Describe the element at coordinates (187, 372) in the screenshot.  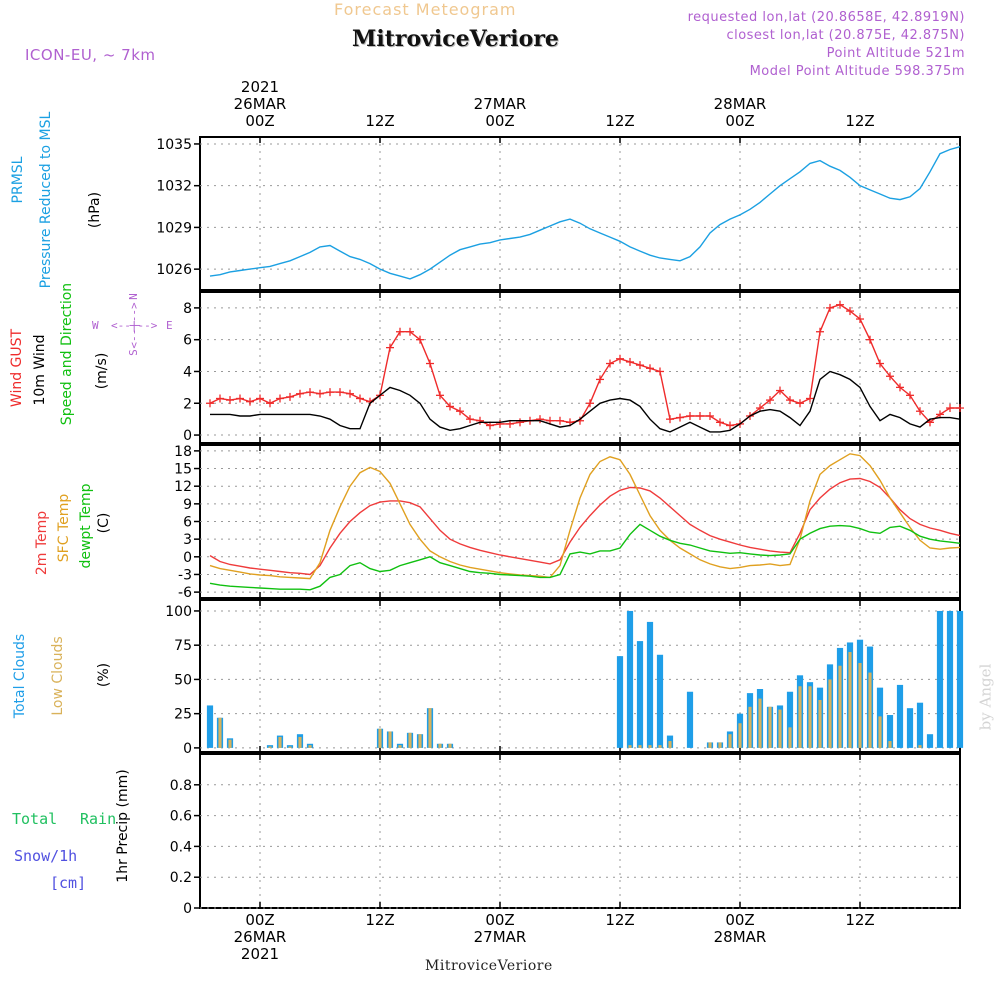
I see `y-tick-label: 4` at that location.